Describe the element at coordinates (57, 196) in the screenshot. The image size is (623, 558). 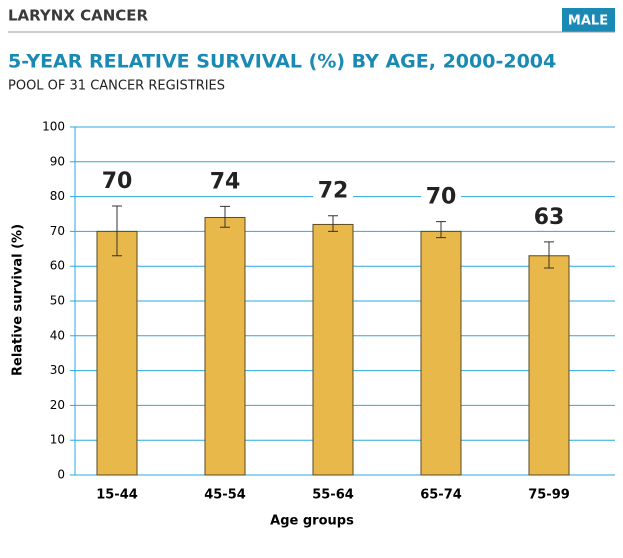
I see `y-tick-label: 80` at that location.